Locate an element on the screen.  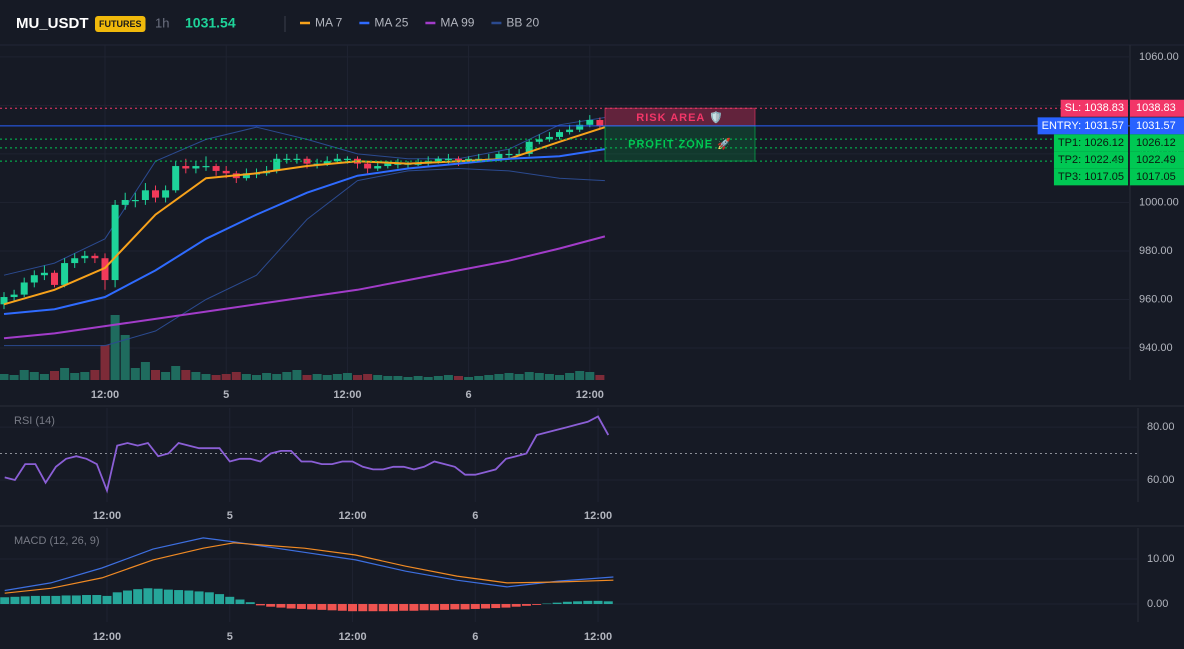
level-value: 1017.05 is located at coordinates (1156, 177).